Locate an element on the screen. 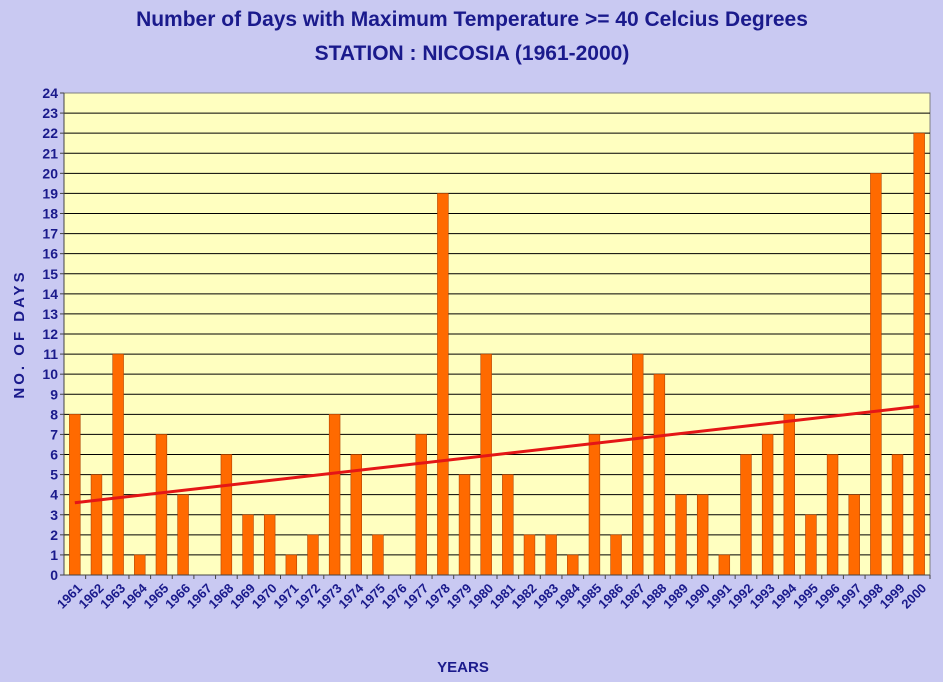  bar-1985 is located at coordinates (594, 505).